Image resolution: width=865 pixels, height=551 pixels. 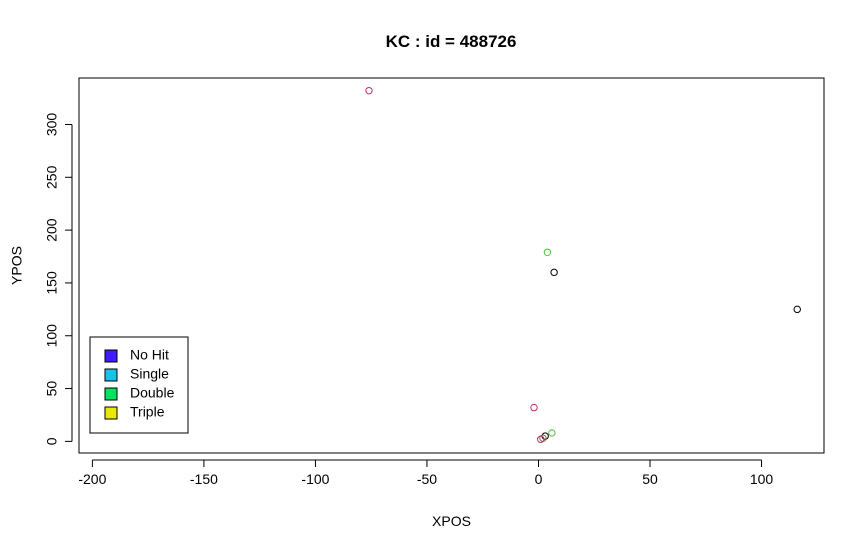 What do you see at coordinates (539, 479) in the screenshot?
I see `x-tick-label: 0` at bounding box center [539, 479].